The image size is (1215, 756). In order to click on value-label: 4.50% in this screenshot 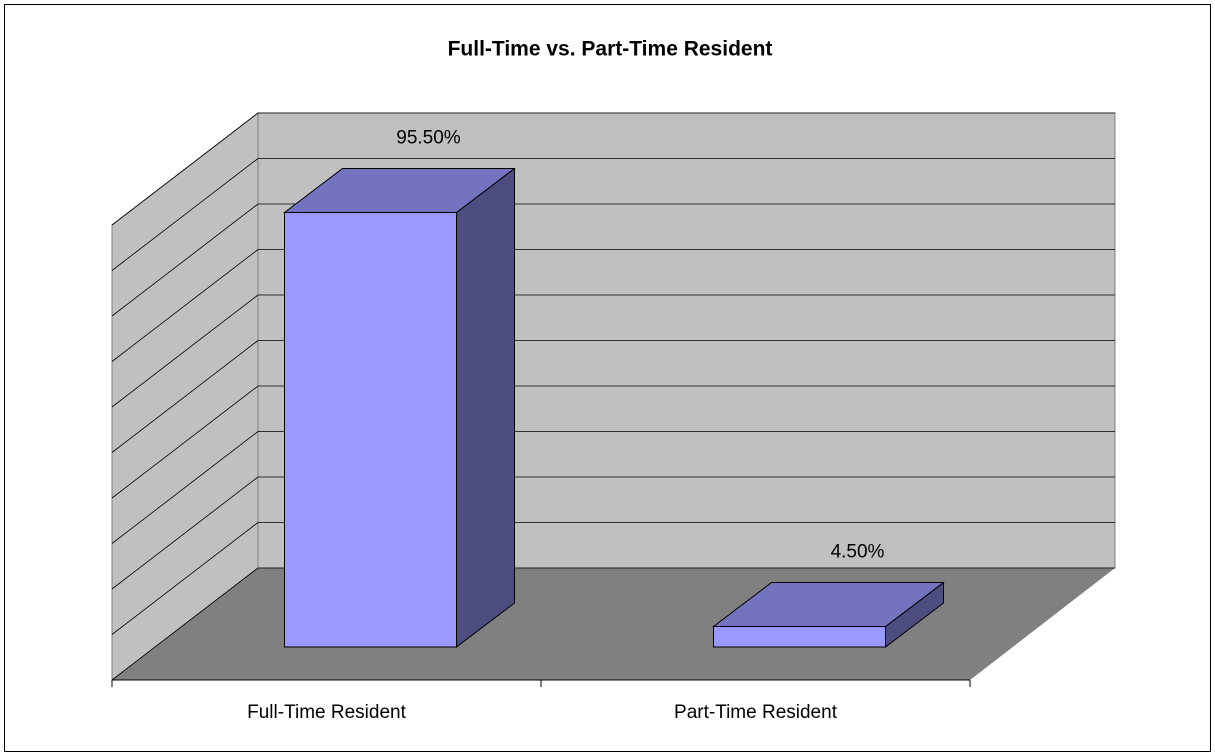, I will do `click(858, 552)`.